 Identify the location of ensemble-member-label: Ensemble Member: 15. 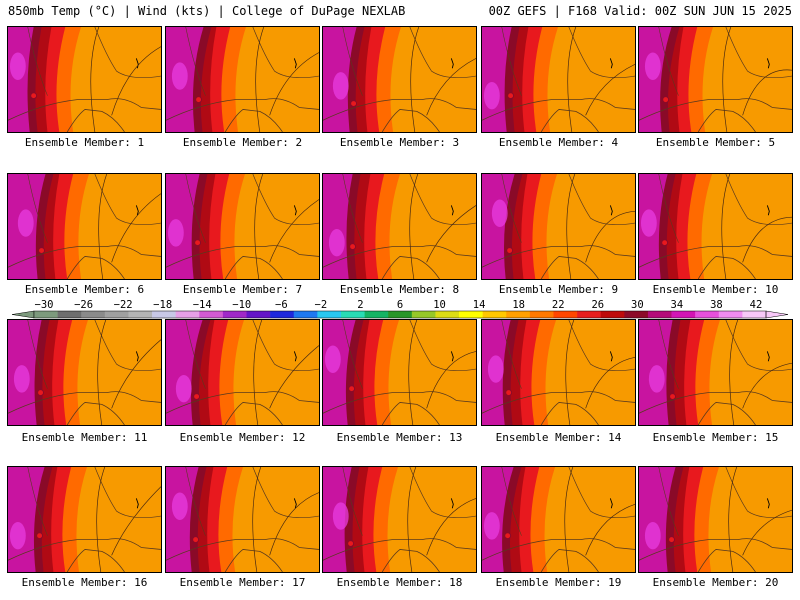
(715, 437).